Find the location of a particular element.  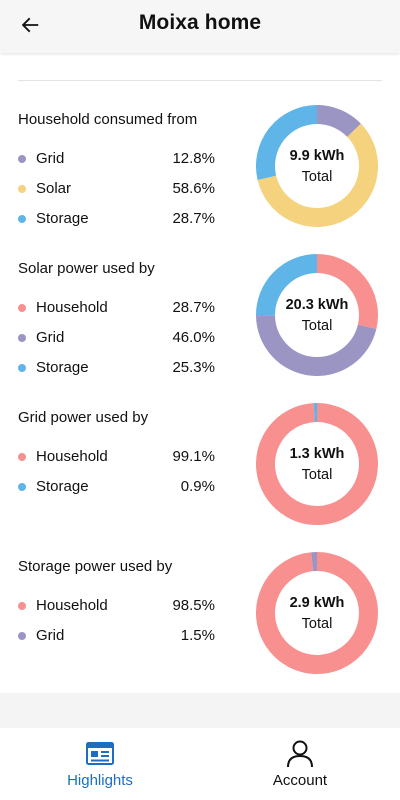

donut-chart: 2.9 kWh Total is located at coordinates (317, 613).